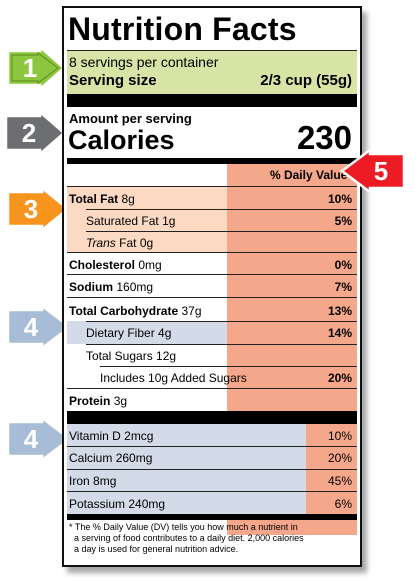 The width and height of the screenshot is (418, 581). Describe the element at coordinates (31, 327) in the screenshot. I see `callout-4-number: 4` at that location.